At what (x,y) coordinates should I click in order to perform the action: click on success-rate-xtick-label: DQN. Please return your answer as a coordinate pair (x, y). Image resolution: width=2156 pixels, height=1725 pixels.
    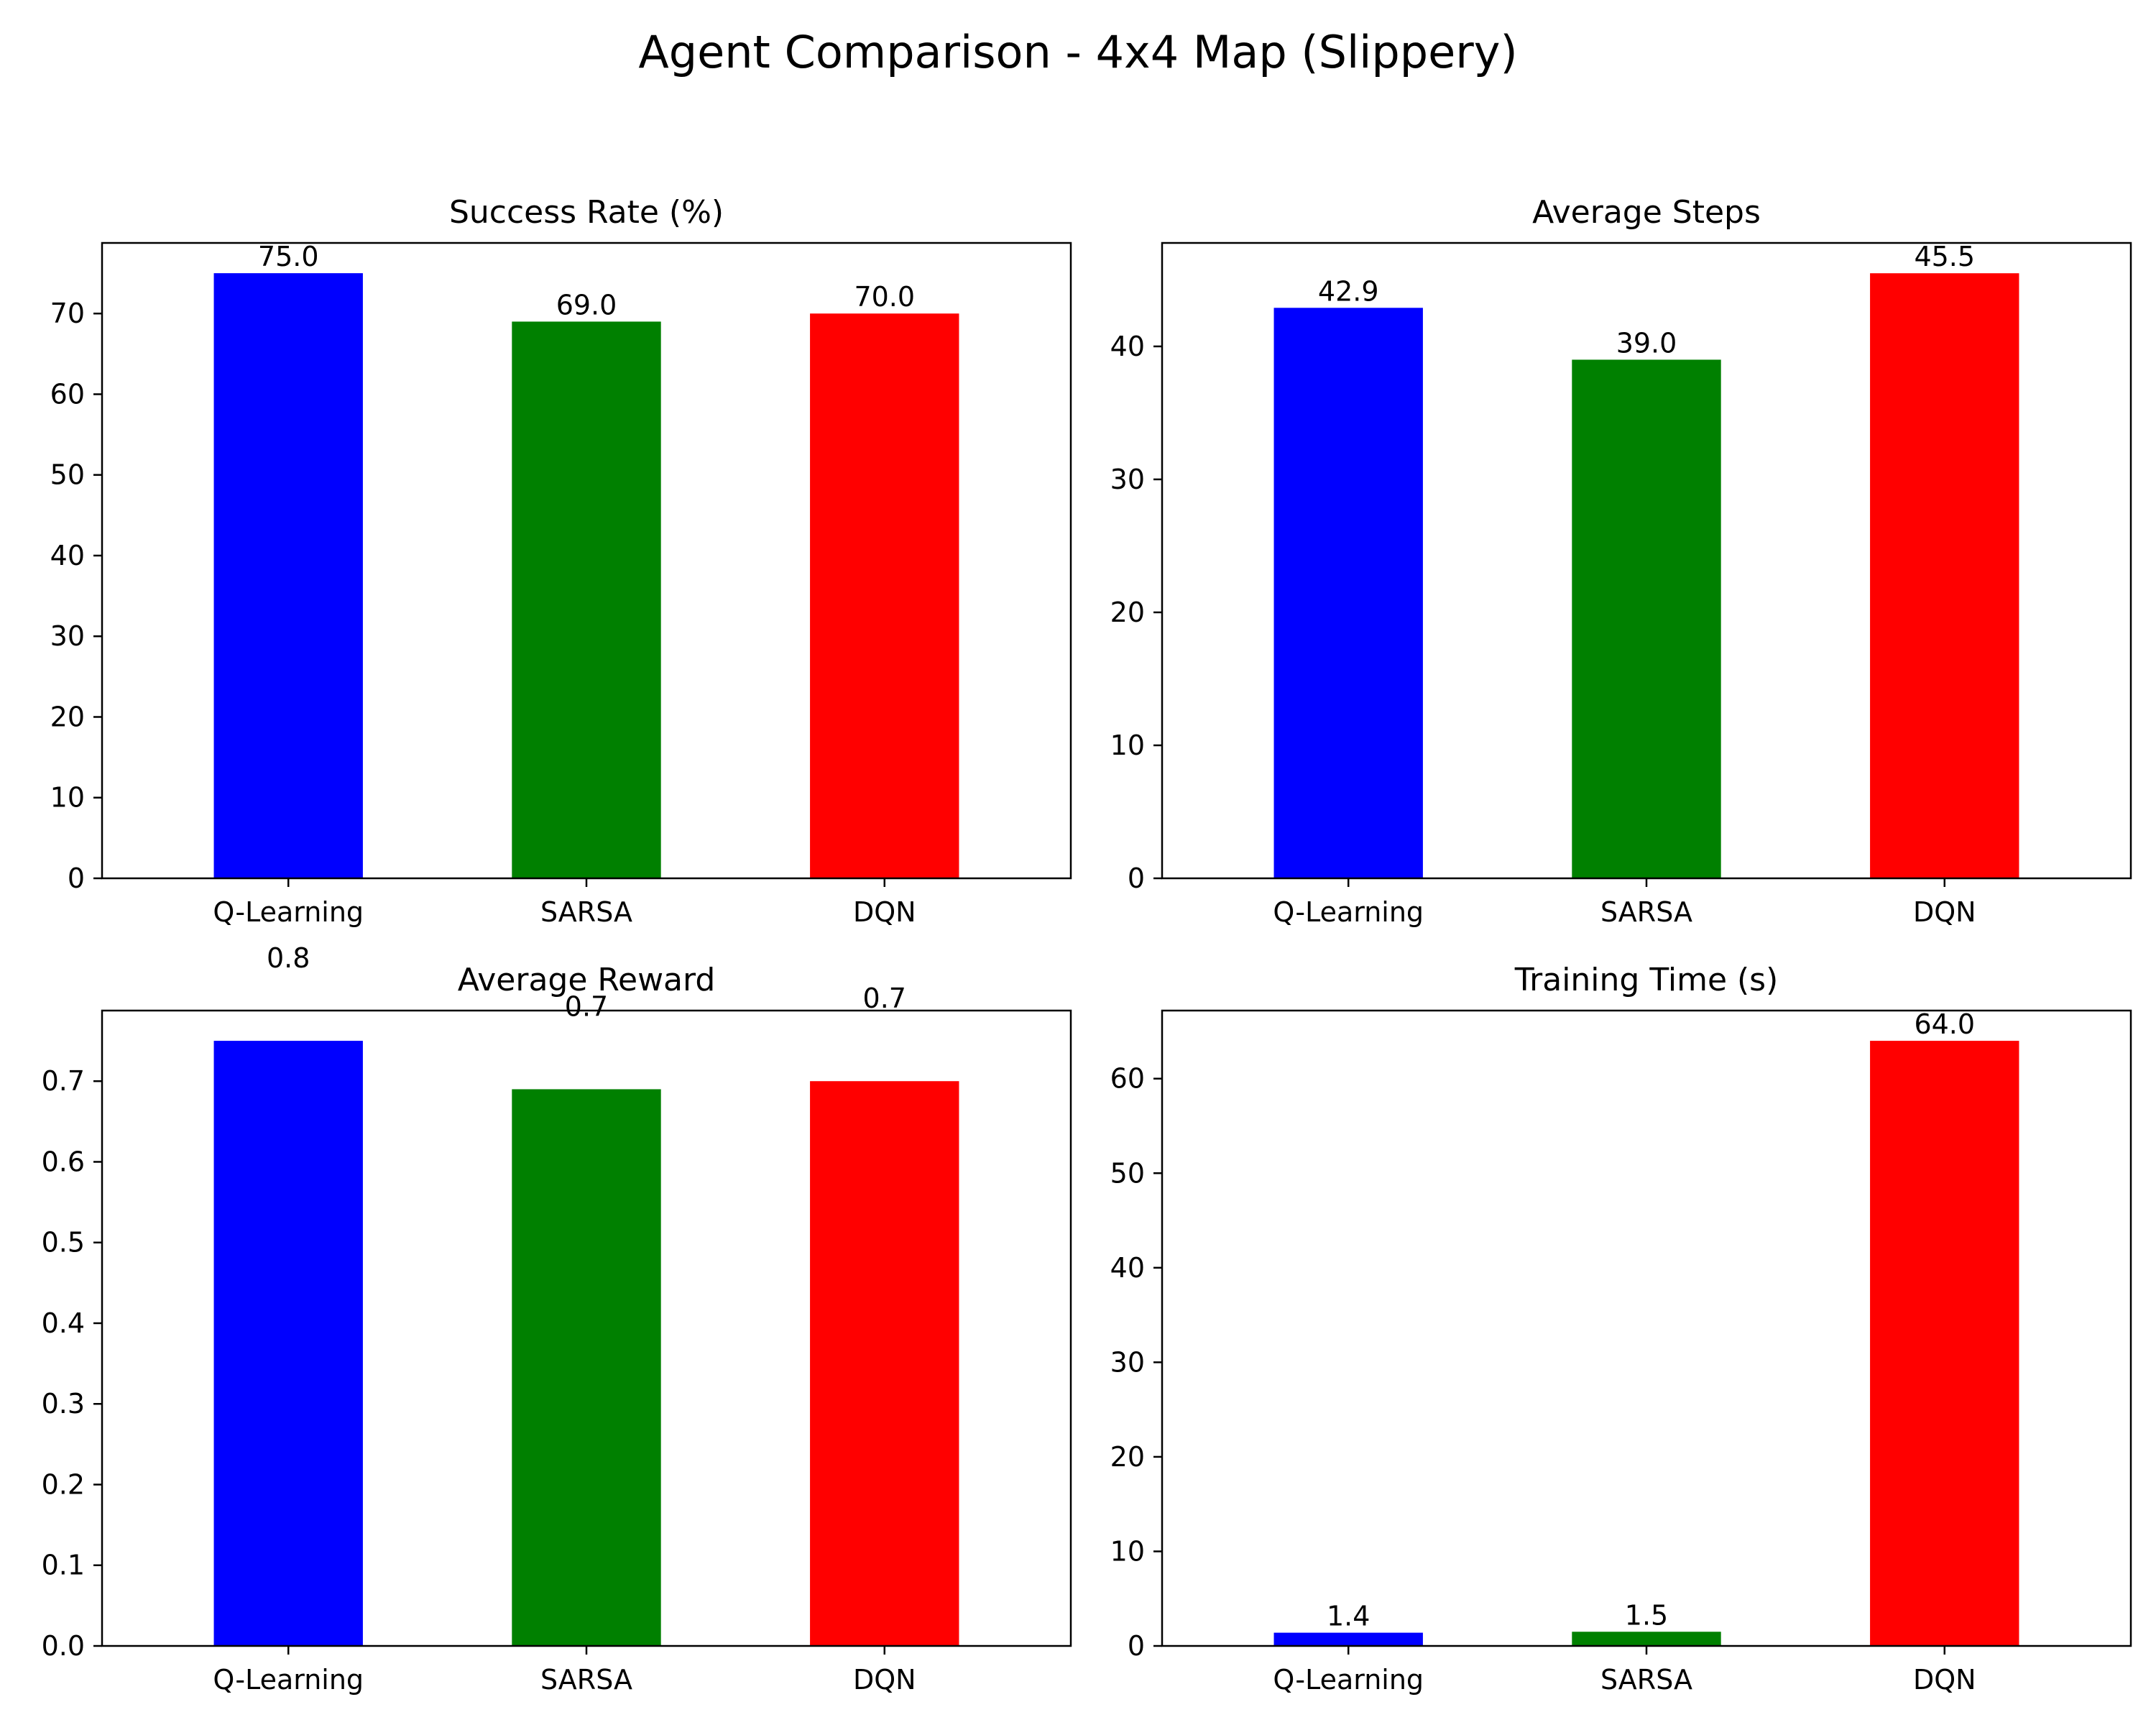
    Looking at the image, I should click on (884, 912).